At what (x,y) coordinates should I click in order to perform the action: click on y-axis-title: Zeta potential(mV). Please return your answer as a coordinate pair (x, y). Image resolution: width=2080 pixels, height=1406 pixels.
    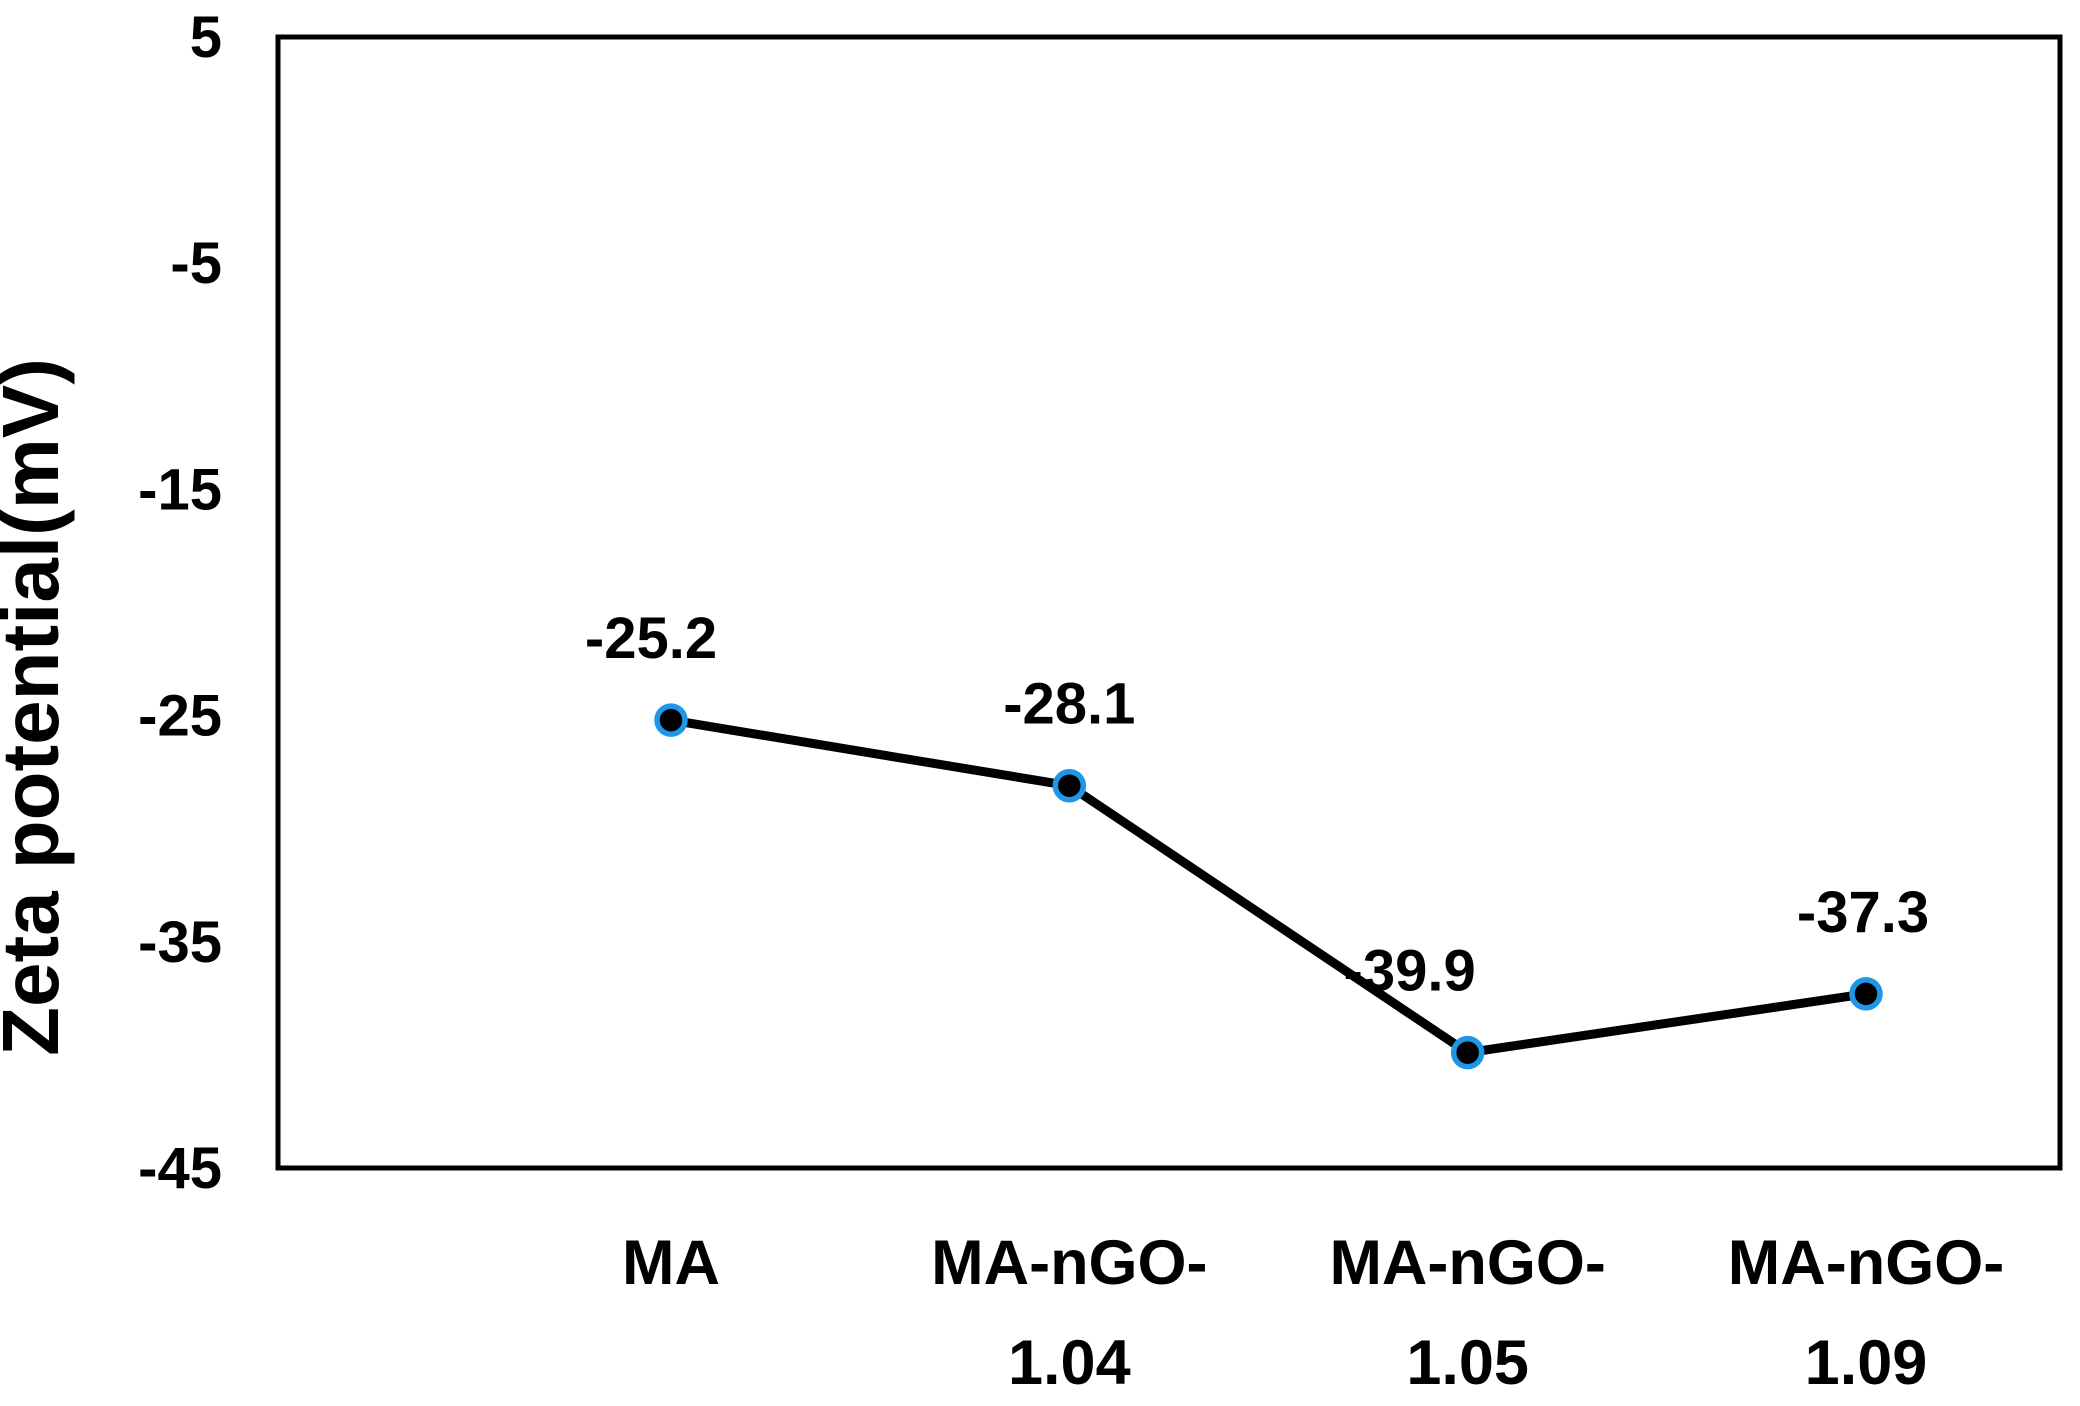
    Looking at the image, I should click on (37, 707).